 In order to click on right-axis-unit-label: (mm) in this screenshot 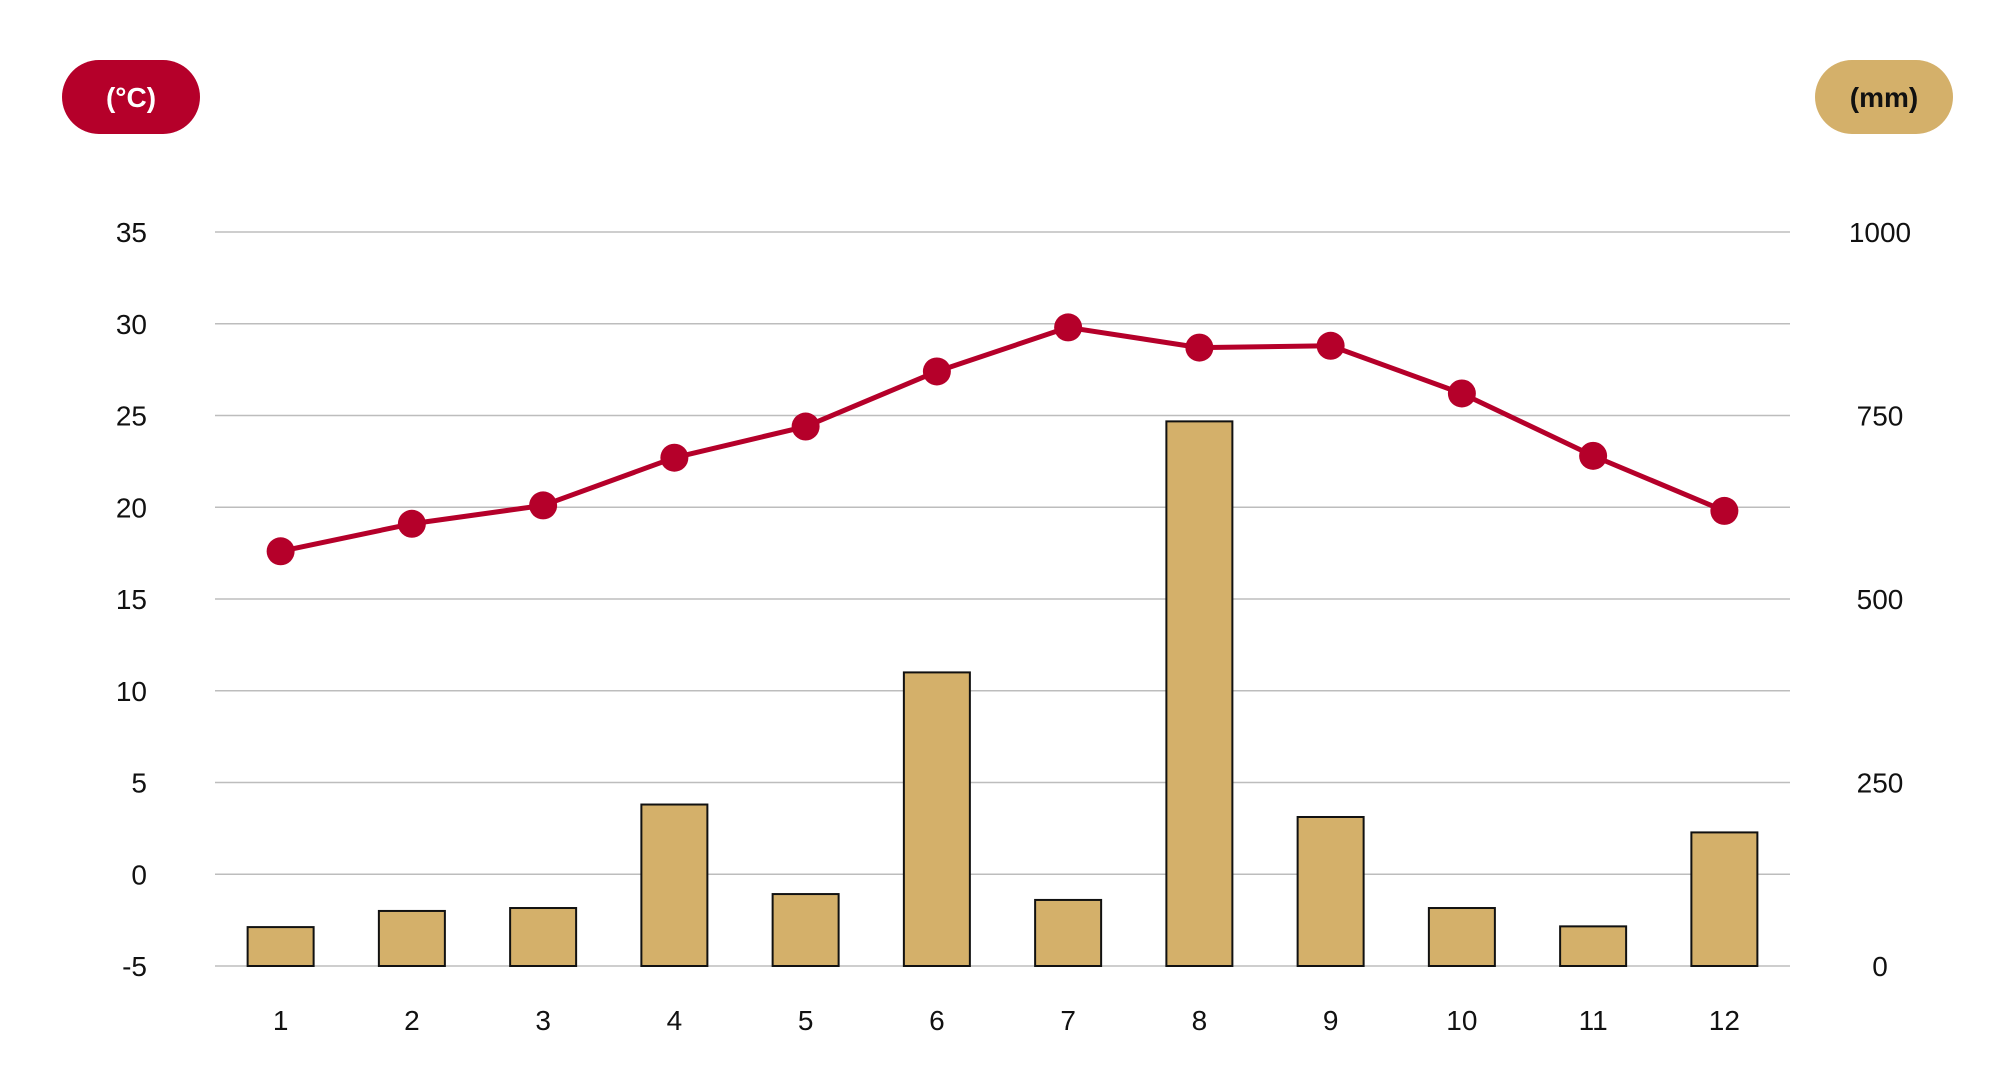, I will do `click(1884, 97)`.